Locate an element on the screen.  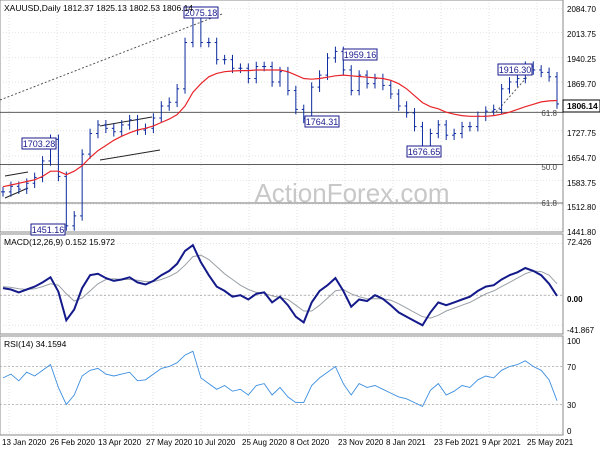
price-ytick-label: 1727.75 is located at coordinates (581, 133).